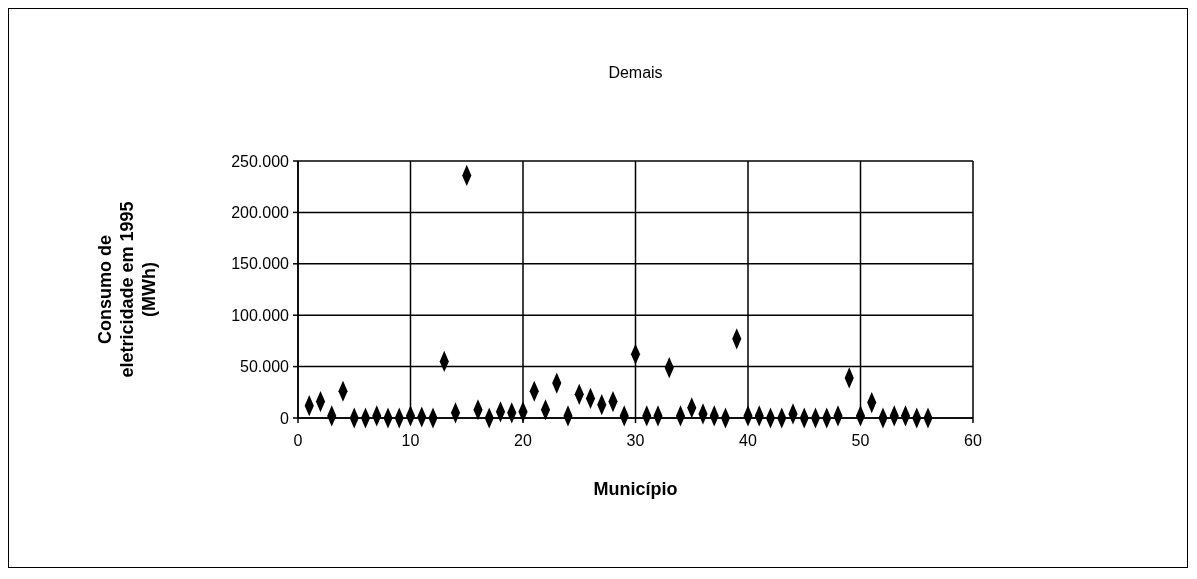  Describe the element at coordinates (265, 367) in the screenshot. I see `y-tick-label: 50.000` at that location.